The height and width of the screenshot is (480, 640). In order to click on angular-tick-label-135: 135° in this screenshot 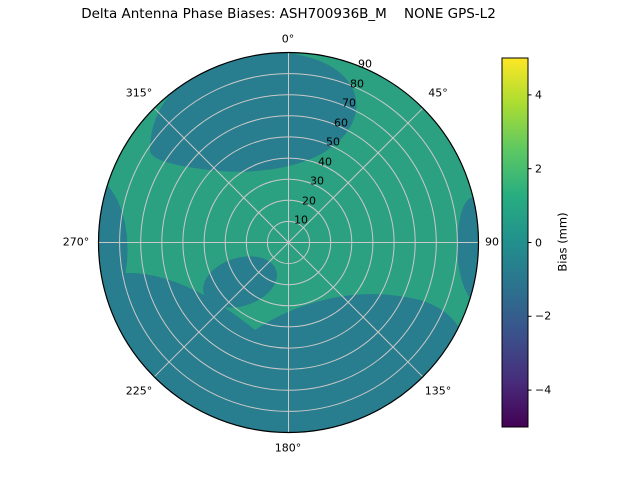, I will do `click(438, 391)`.